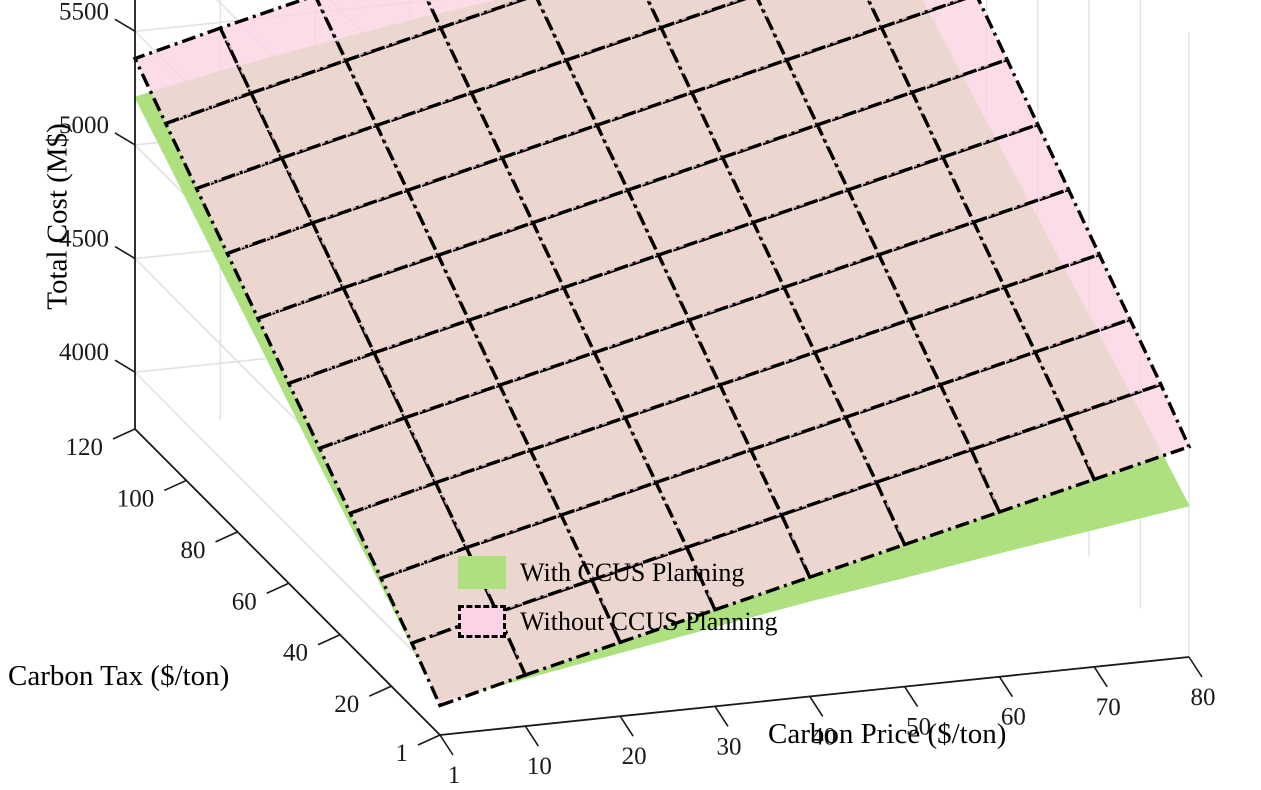 Image resolution: width=1261 pixels, height=790 pixels. What do you see at coordinates (632, 572) in the screenshot?
I see `legend-label-with-ccus: With CCUS Planning` at bounding box center [632, 572].